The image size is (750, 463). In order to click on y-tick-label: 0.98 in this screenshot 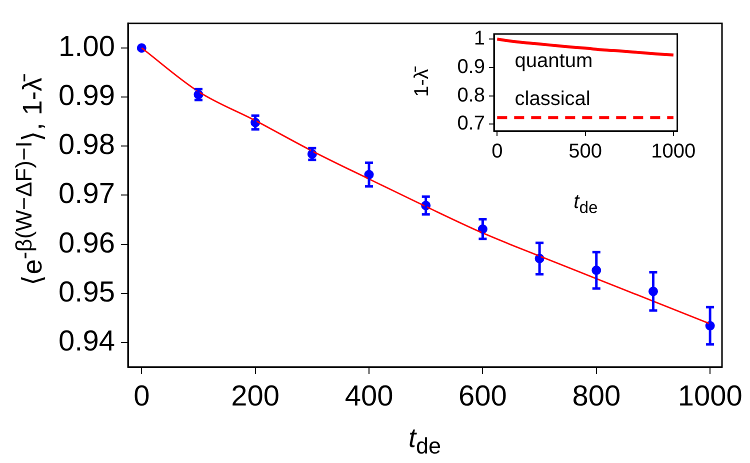, I will do `click(86, 145)`.